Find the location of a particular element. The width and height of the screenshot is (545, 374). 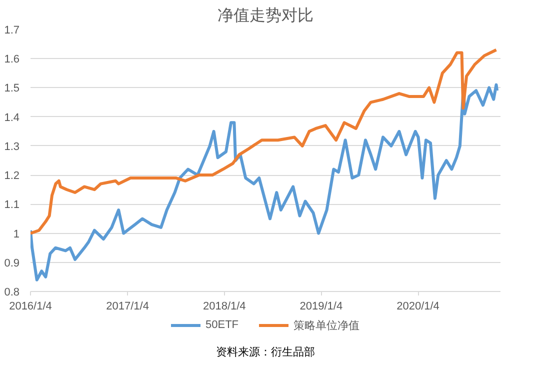

y-tick-label: 0.8 is located at coordinates (12, 292).